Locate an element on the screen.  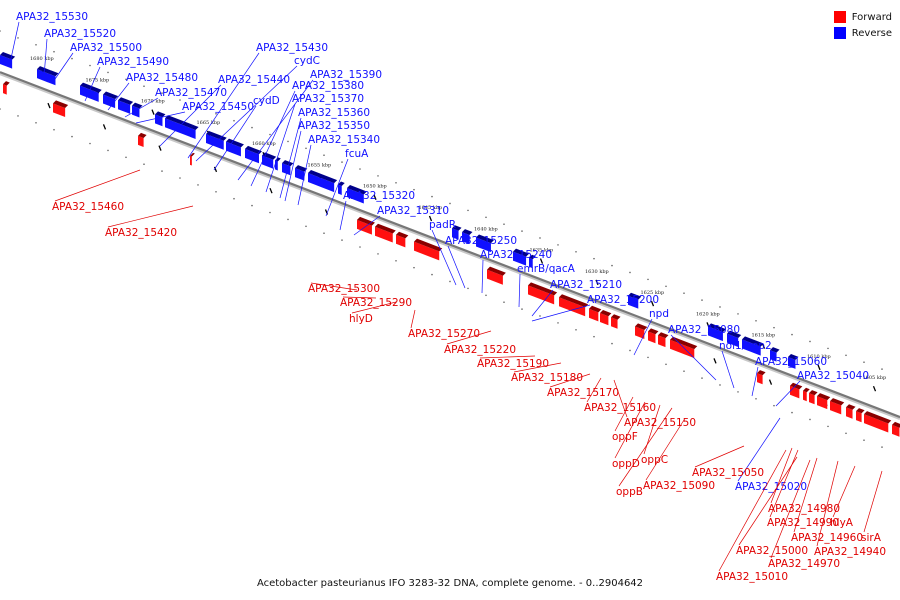
gene-label-text: APA32_15490 is located at coordinates (133, 62).